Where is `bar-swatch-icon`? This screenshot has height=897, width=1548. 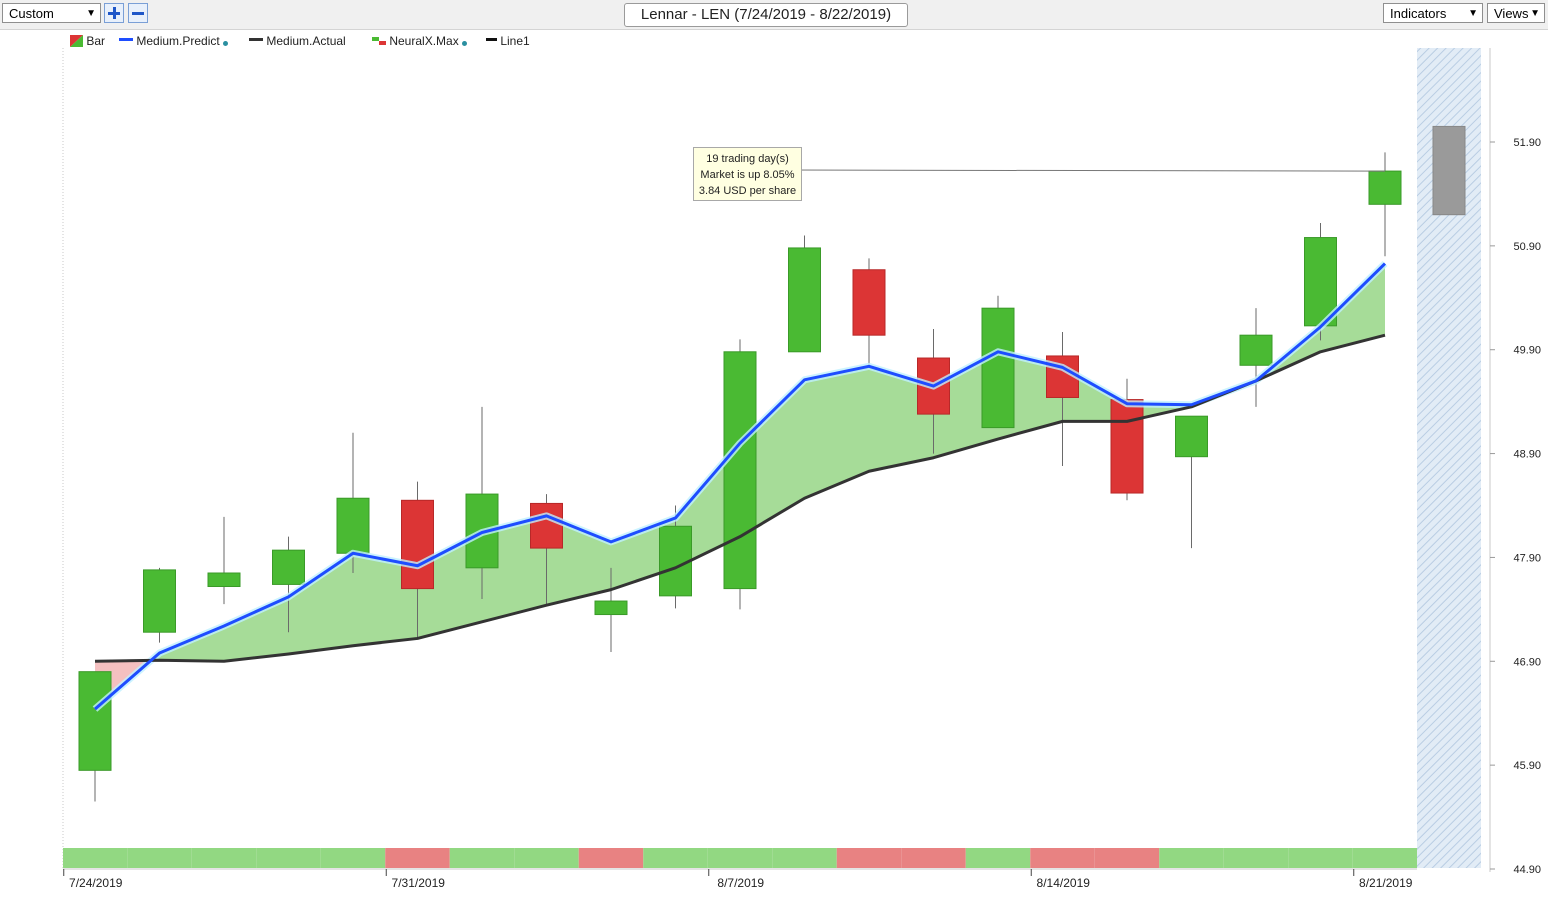
bar-swatch-icon is located at coordinates (76, 41).